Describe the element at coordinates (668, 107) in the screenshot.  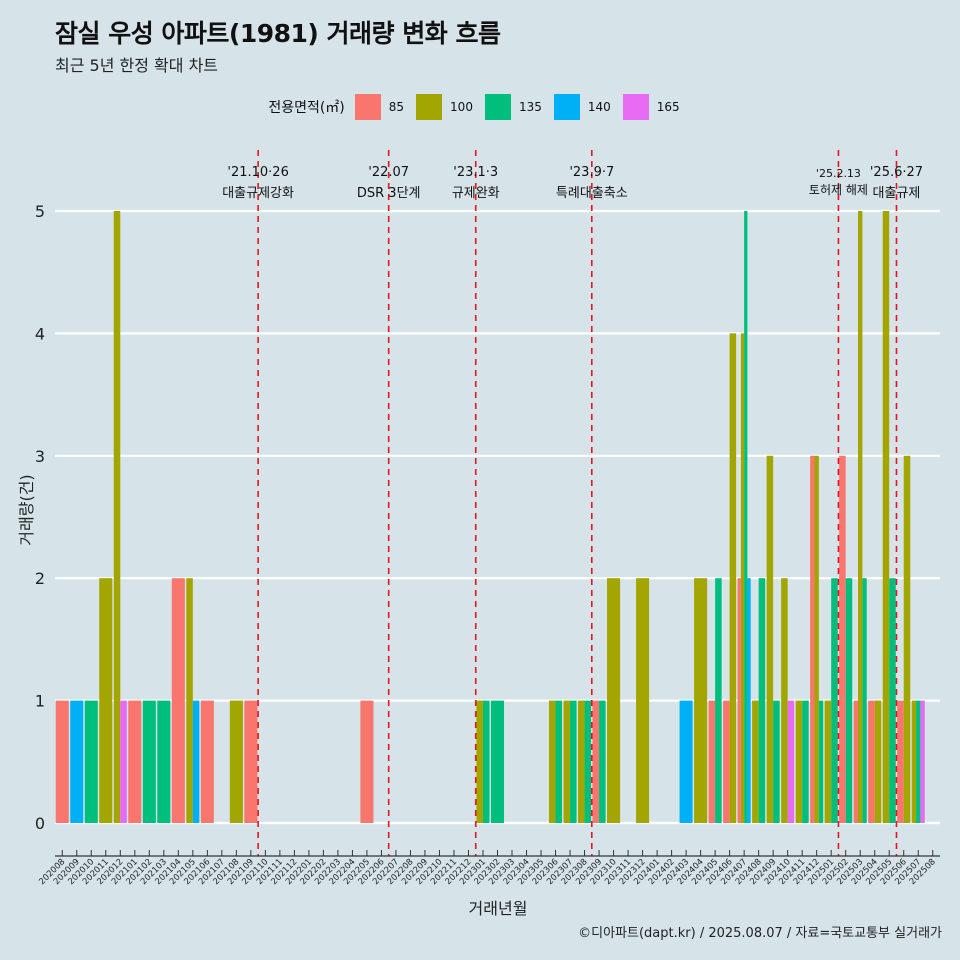
I see `legend-label-165: 165` at that location.